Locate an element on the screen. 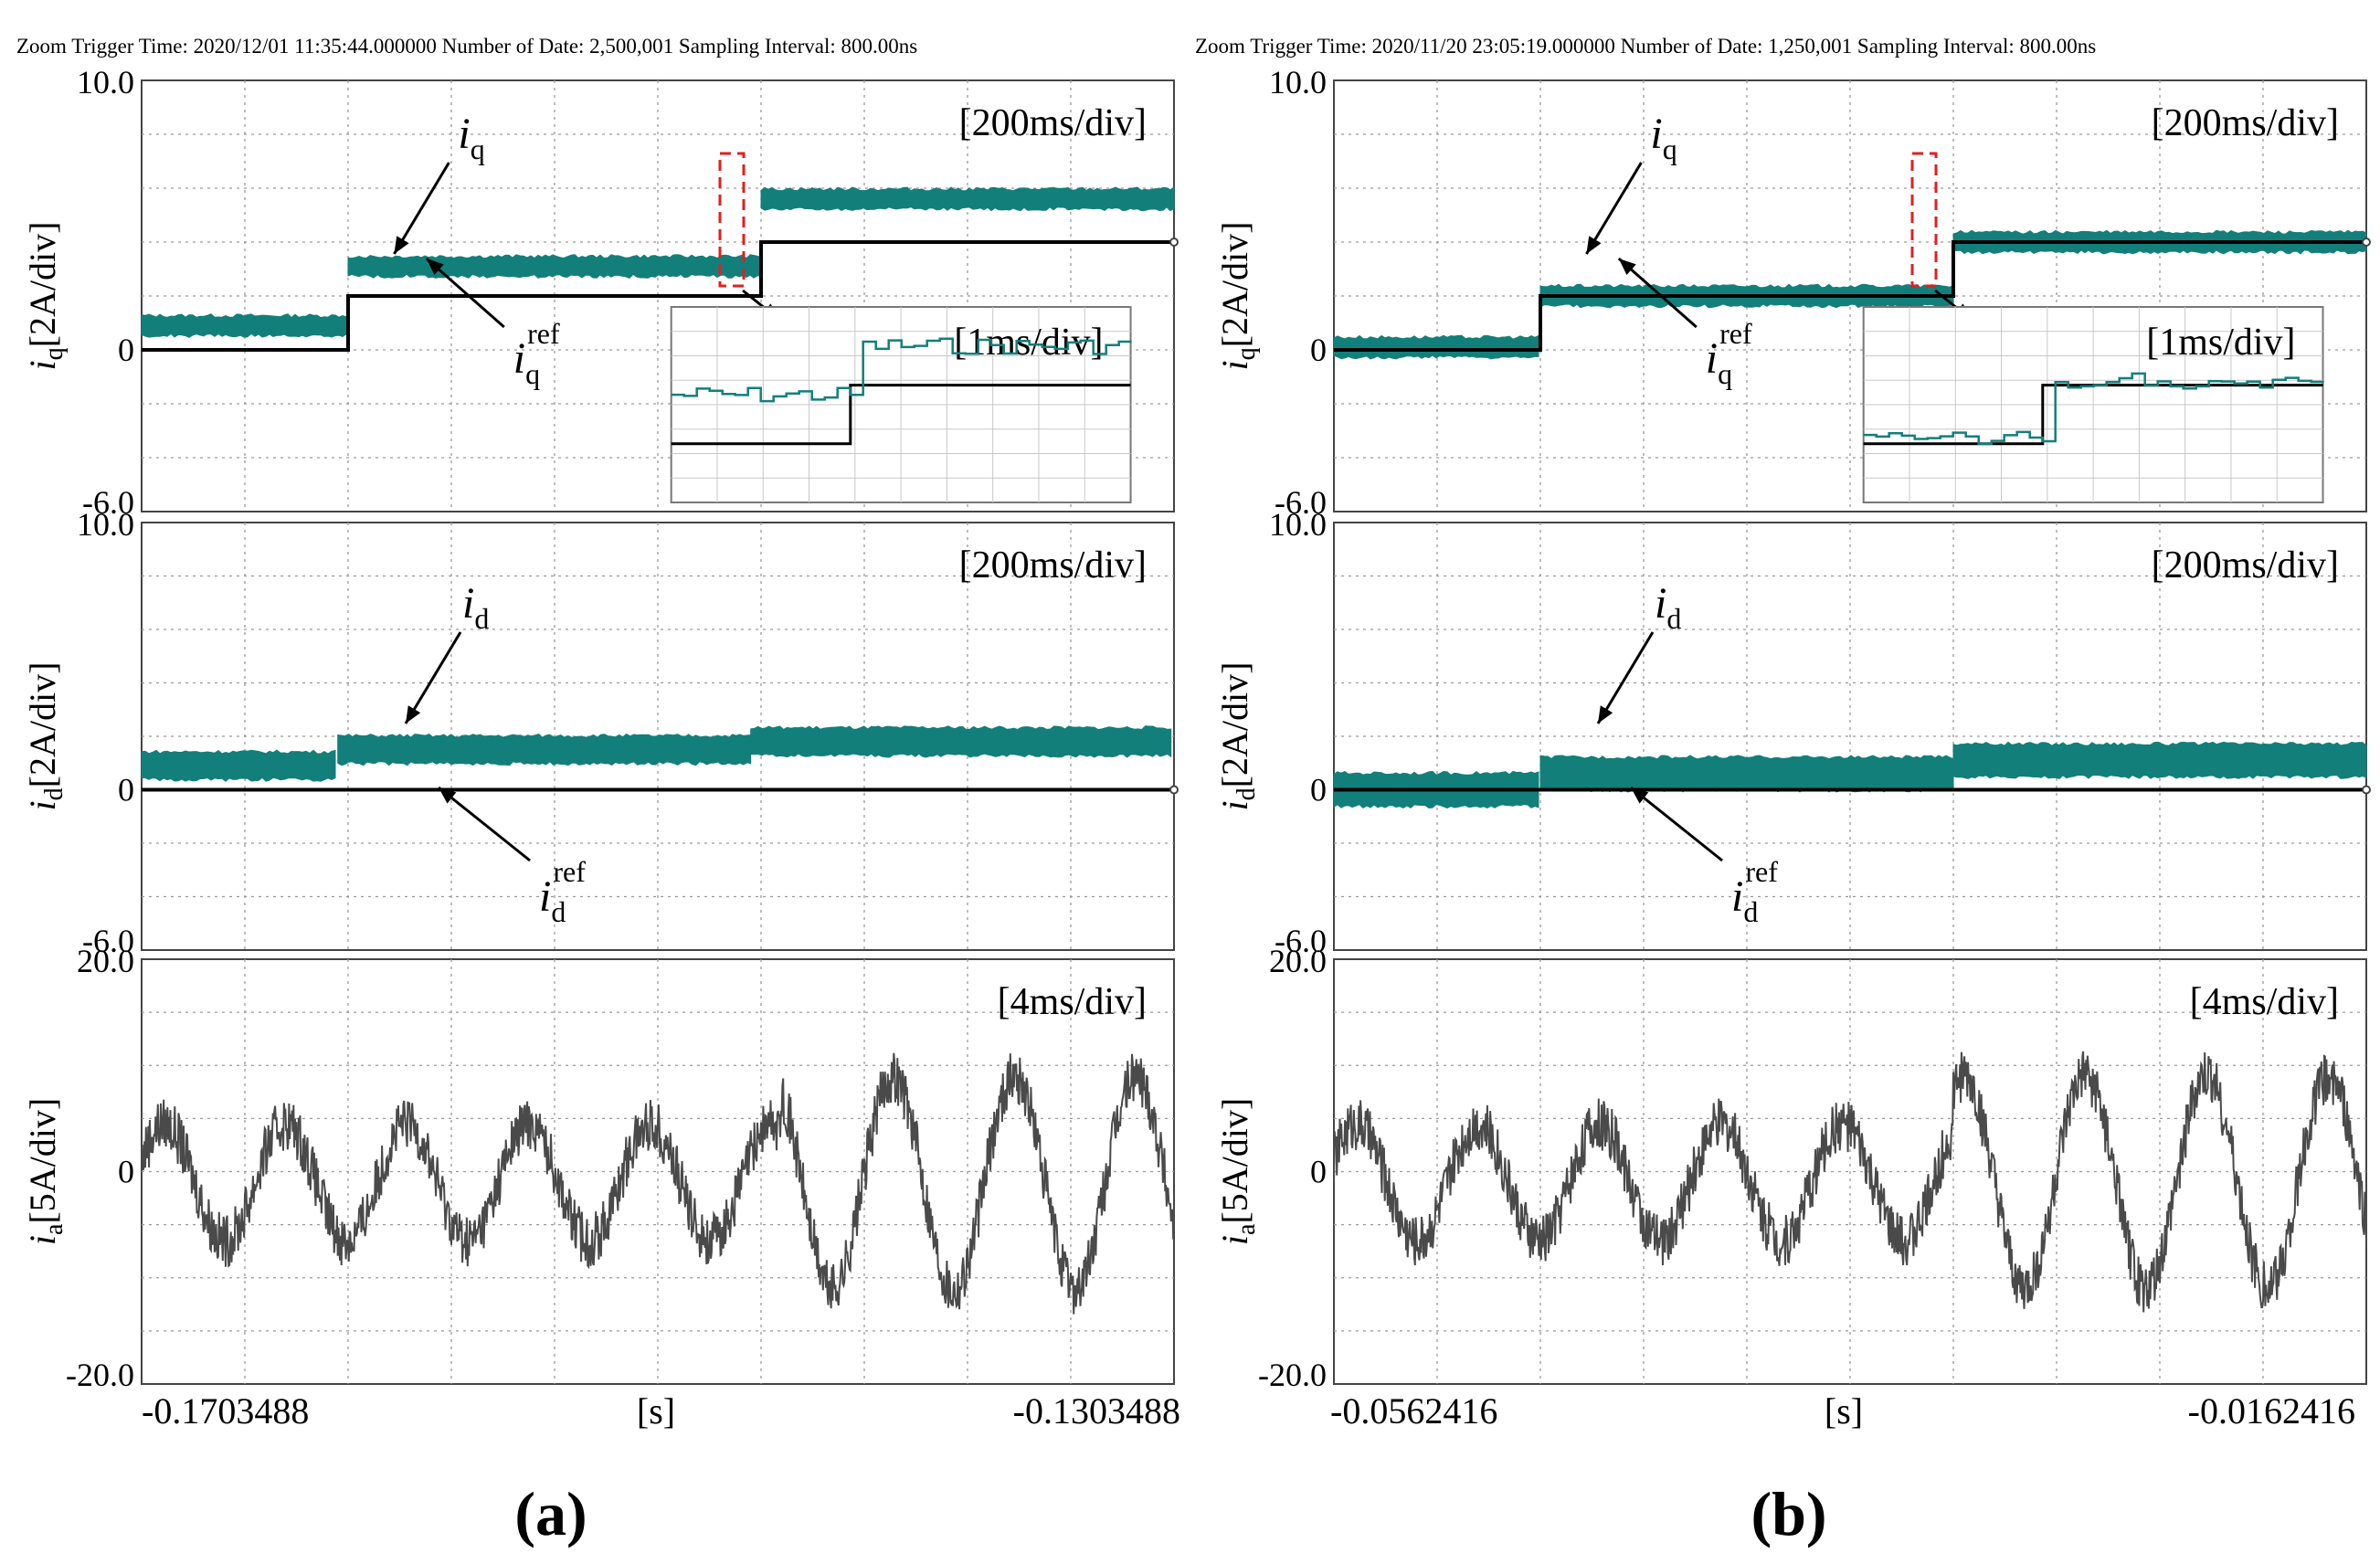 Image resolution: width=2380 pixels, height=1553 pixels. chart-a-id: 10.0 0 -6.0 id[2A/div] [200ms/div] id idref is located at coordinates (601, 733).